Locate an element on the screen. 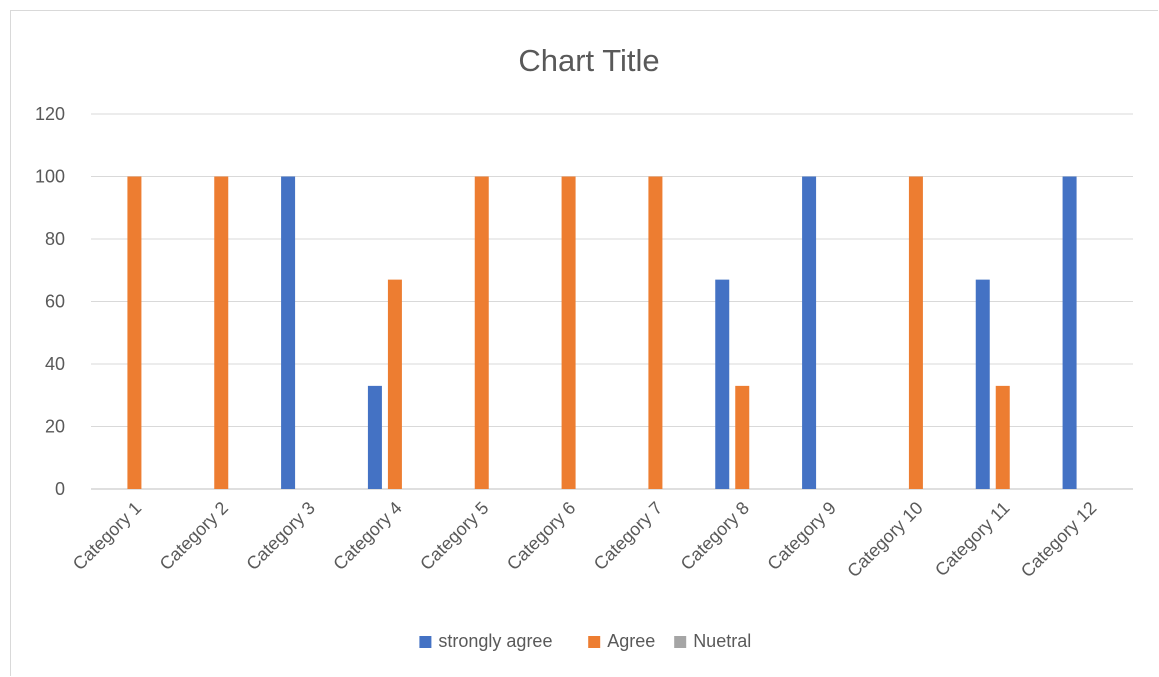 The image size is (1159, 677). chart-title: Chart Title is located at coordinates (588, 60).